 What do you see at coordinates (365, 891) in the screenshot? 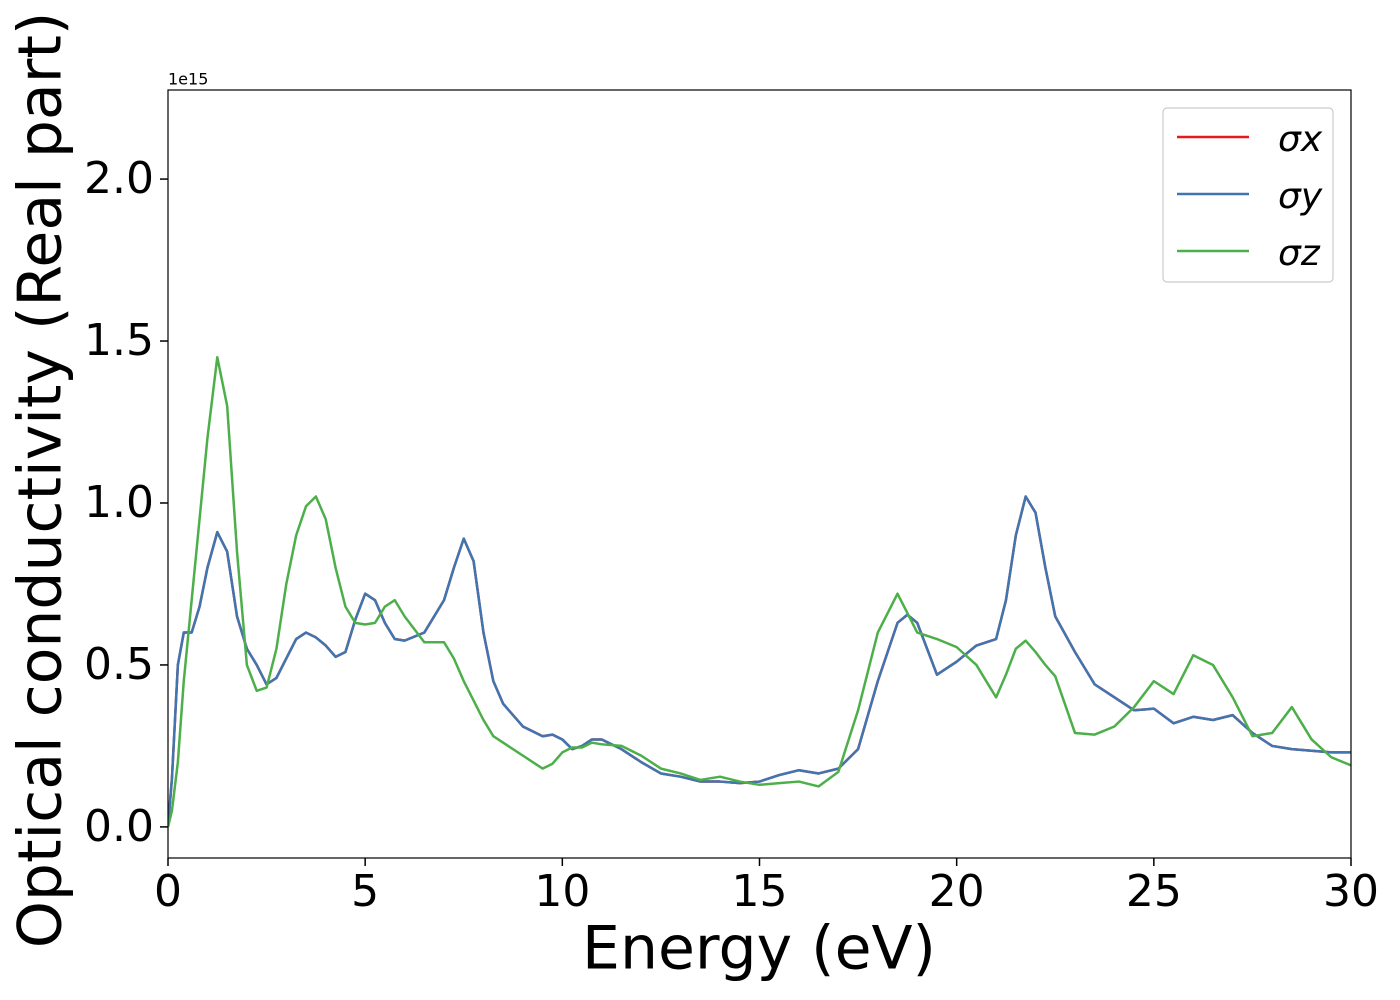
I see `x-tick-label: 5` at bounding box center [365, 891].